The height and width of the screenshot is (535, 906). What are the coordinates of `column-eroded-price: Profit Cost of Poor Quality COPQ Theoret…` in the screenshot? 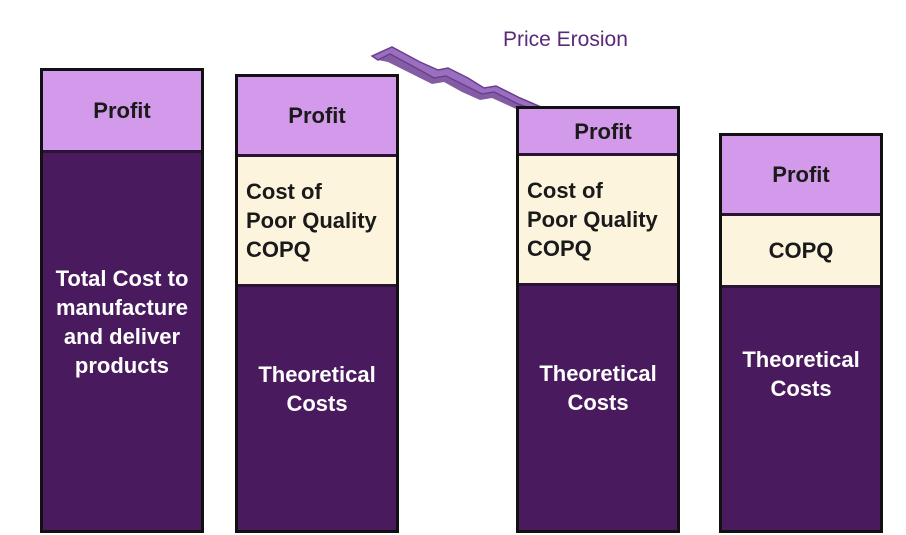 It's located at (598, 319).